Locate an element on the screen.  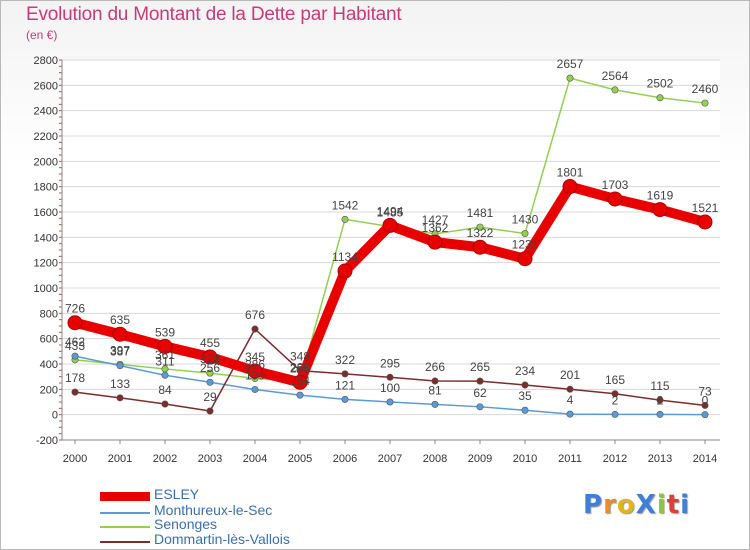
y-tick-label: 800 is located at coordinates (49, 314).